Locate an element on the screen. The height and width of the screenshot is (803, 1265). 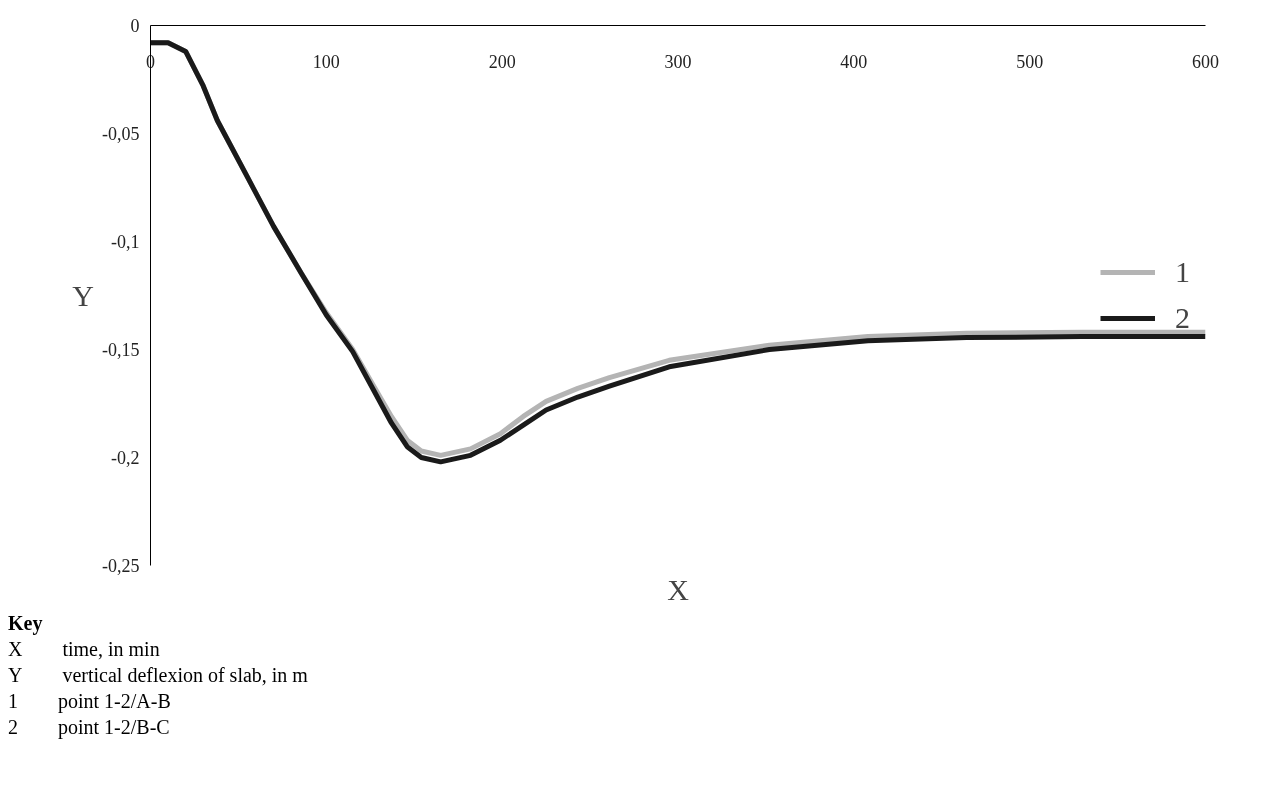
y-axis-title: Y is located at coordinates (83, 295).